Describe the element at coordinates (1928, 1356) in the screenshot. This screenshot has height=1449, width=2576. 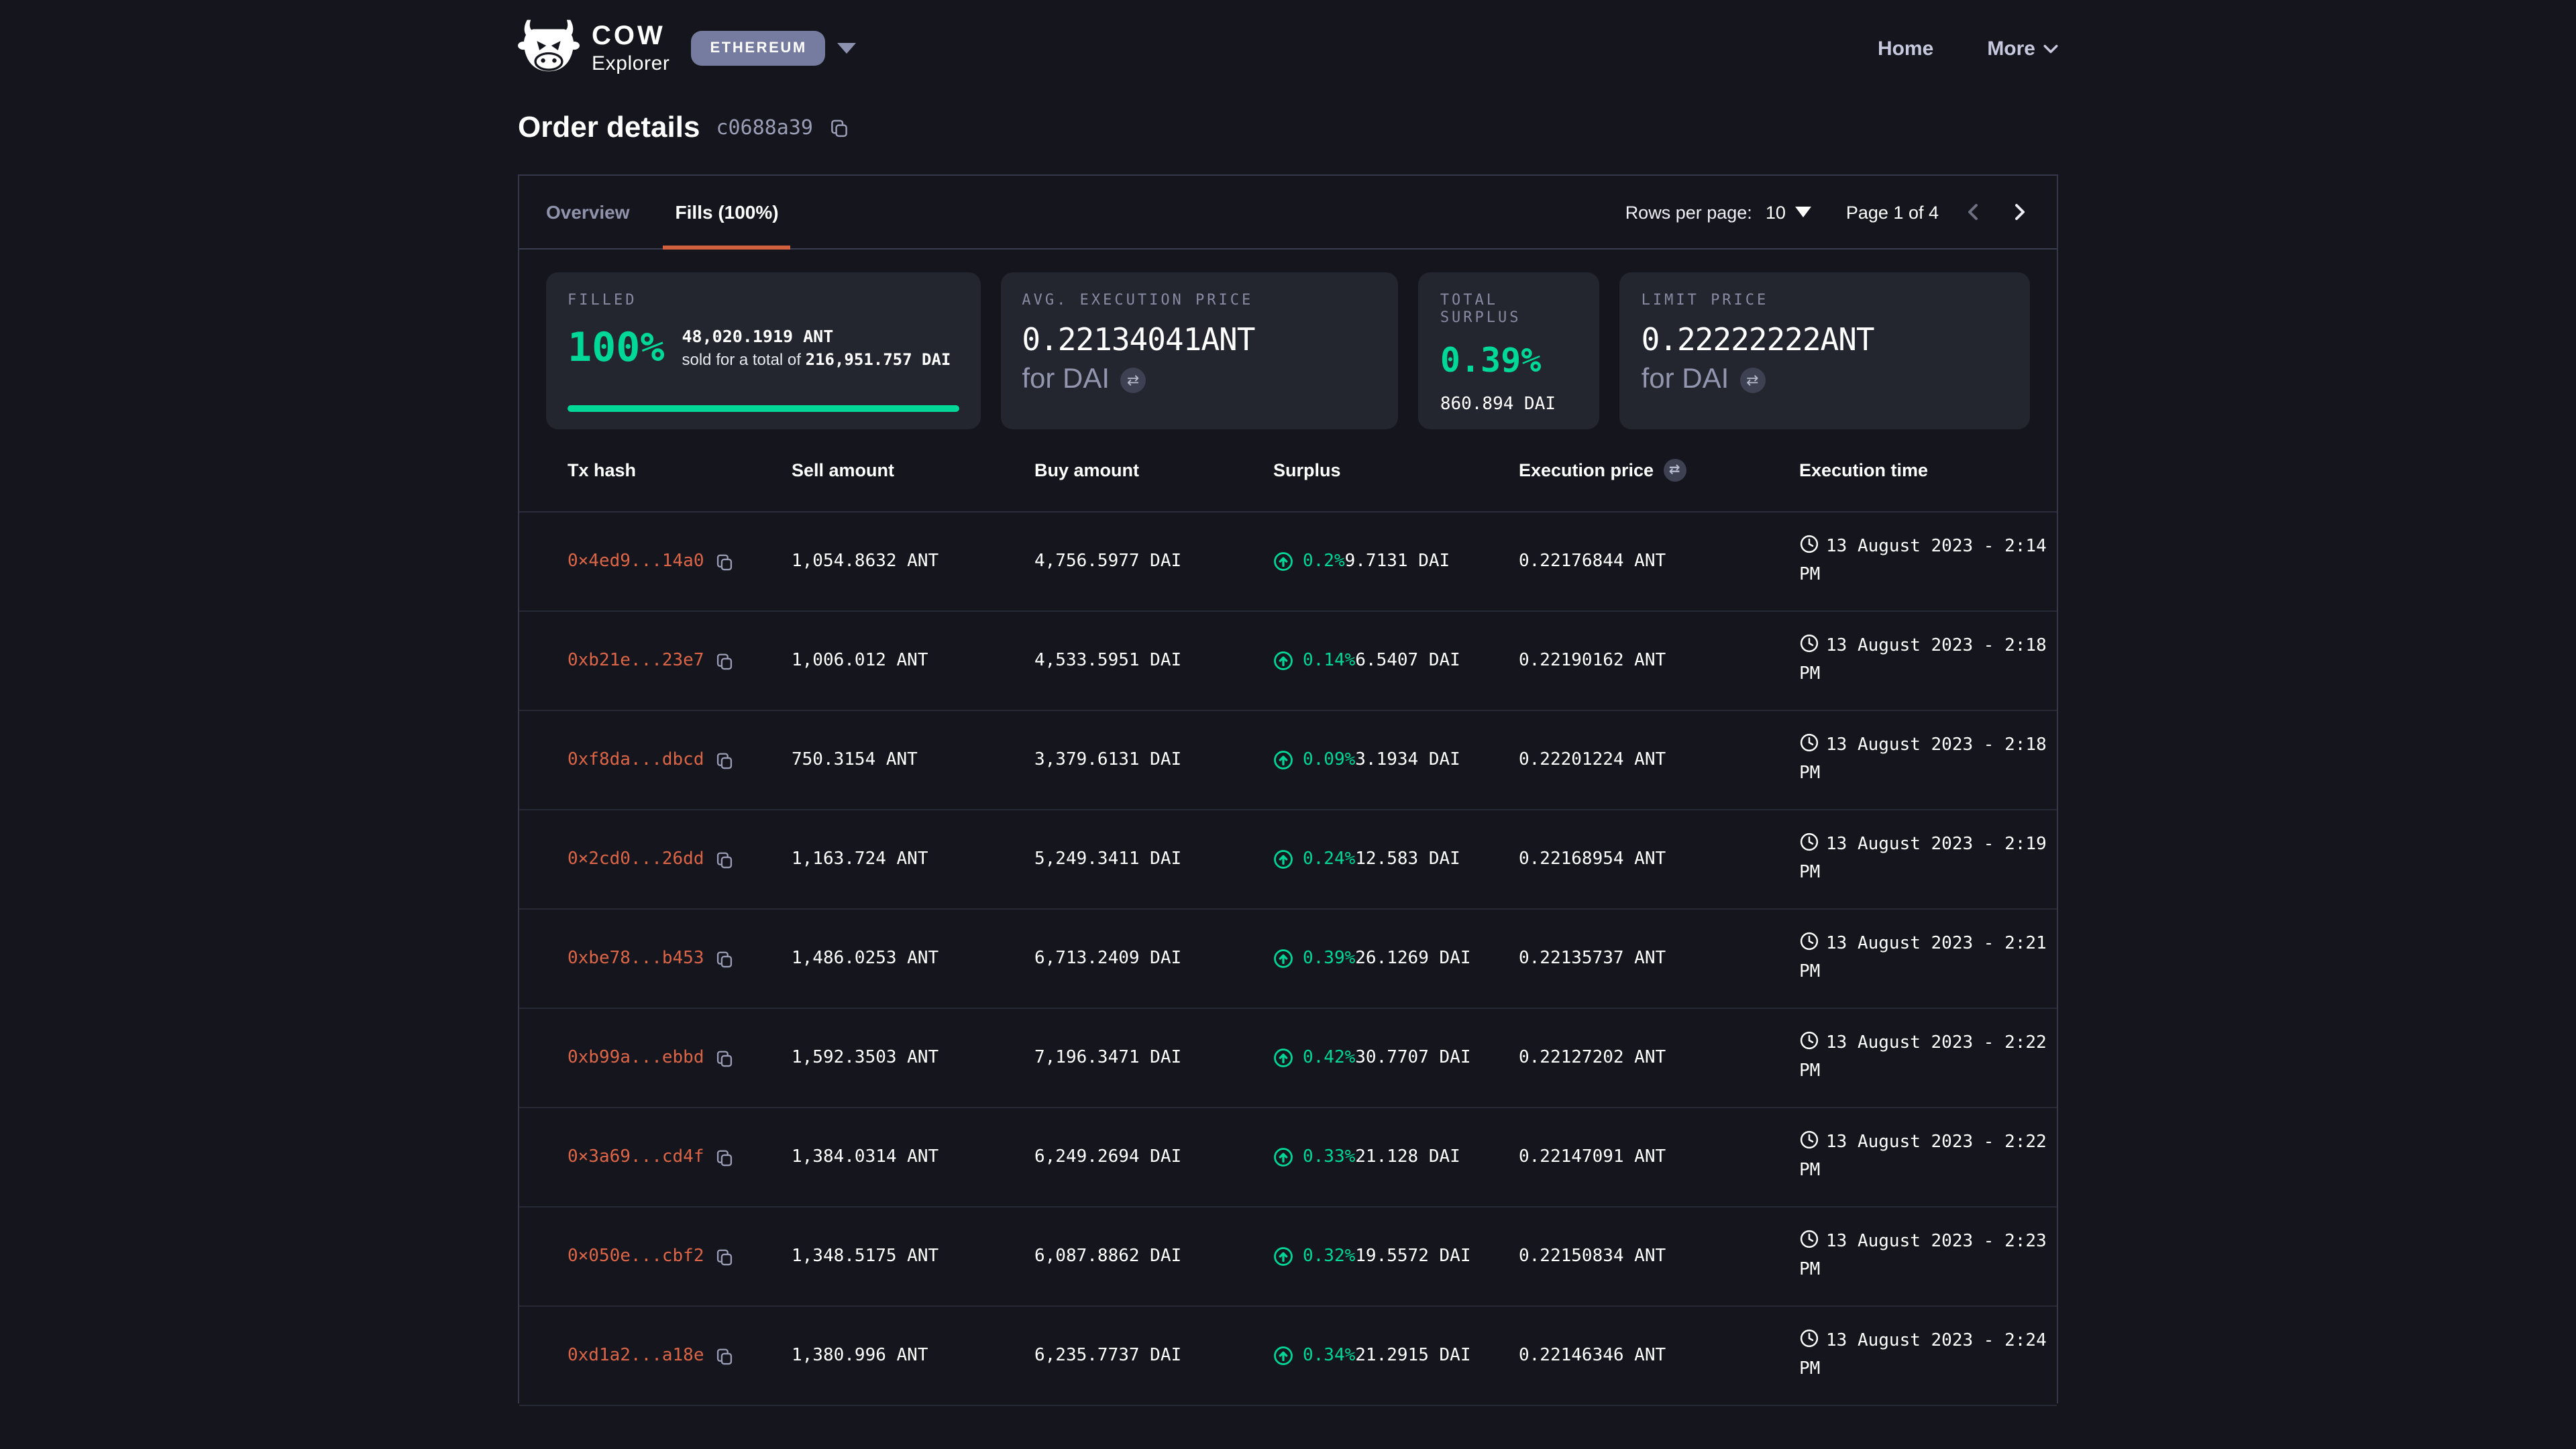
I see `execution-time: 13 August 2023 - 2:24 PM` at that location.